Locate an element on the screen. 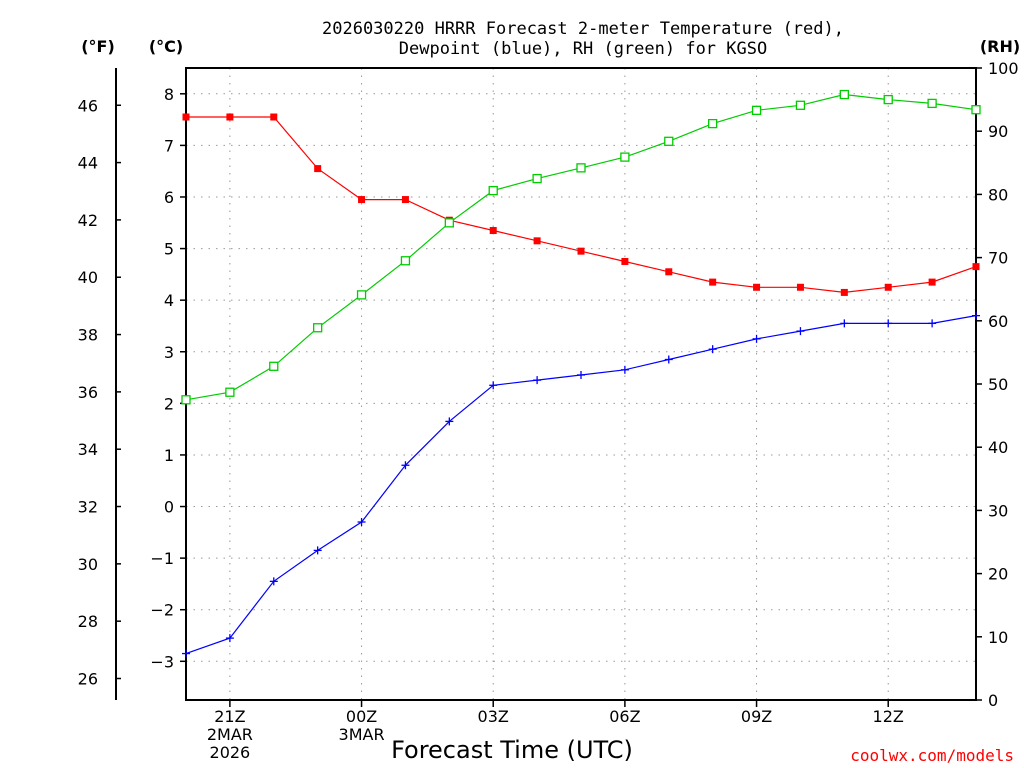 The image size is (1024, 768). fahrenheit-tick-label: 46 is located at coordinates (88, 105).